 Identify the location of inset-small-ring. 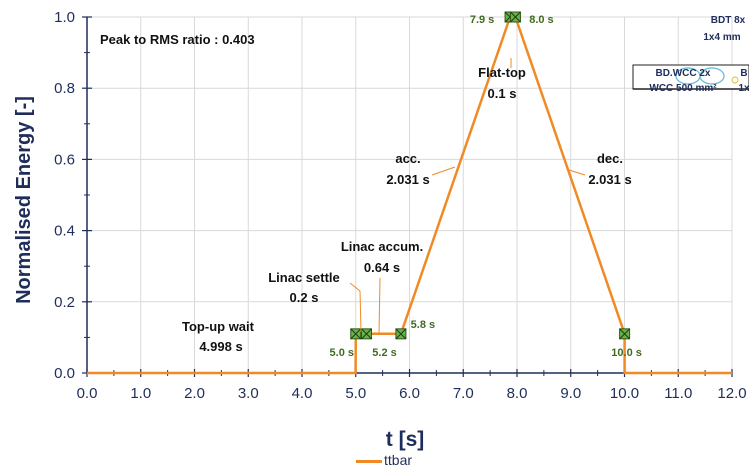
(735, 80).